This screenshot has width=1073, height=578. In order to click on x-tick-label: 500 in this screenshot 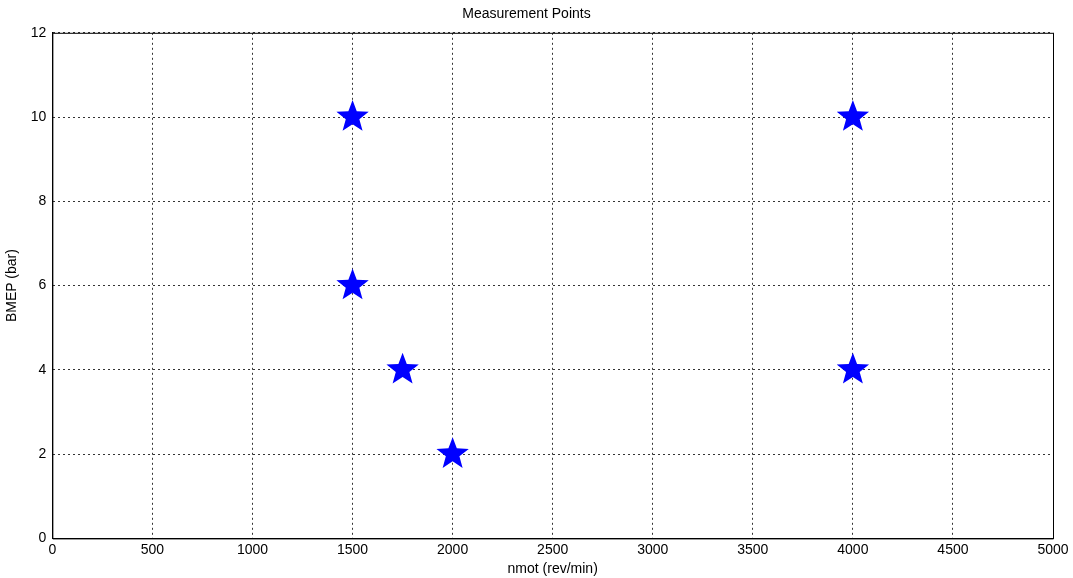, I will do `click(152, 548)`.